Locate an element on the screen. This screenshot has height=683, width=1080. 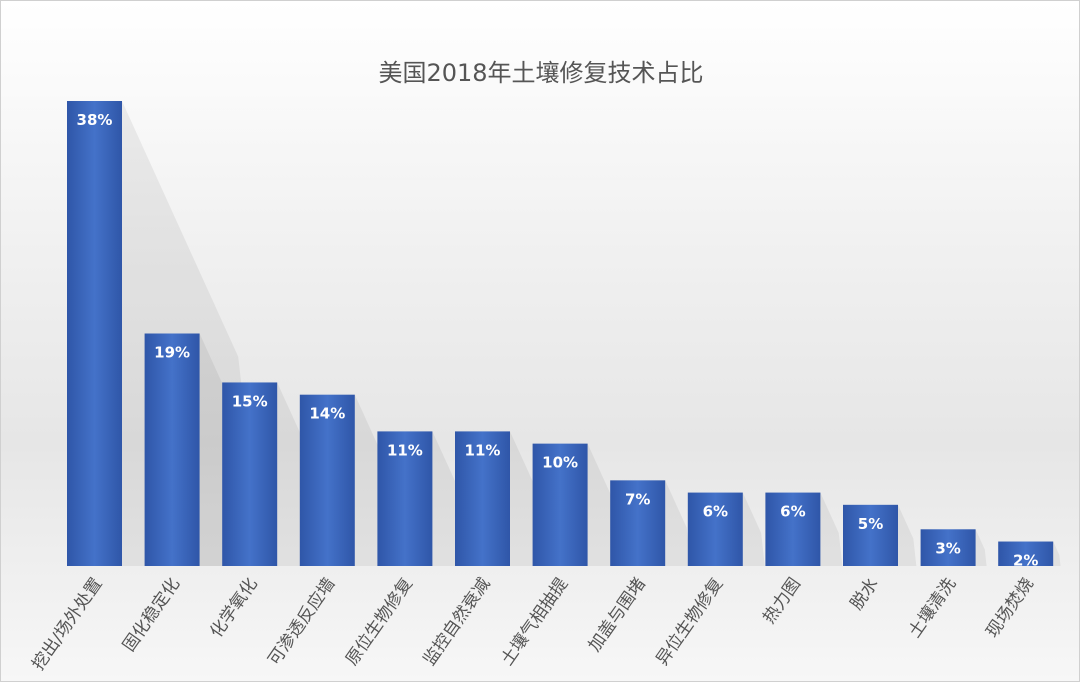
x-tick-label: 热力图 is located at coordinates (782, 600).